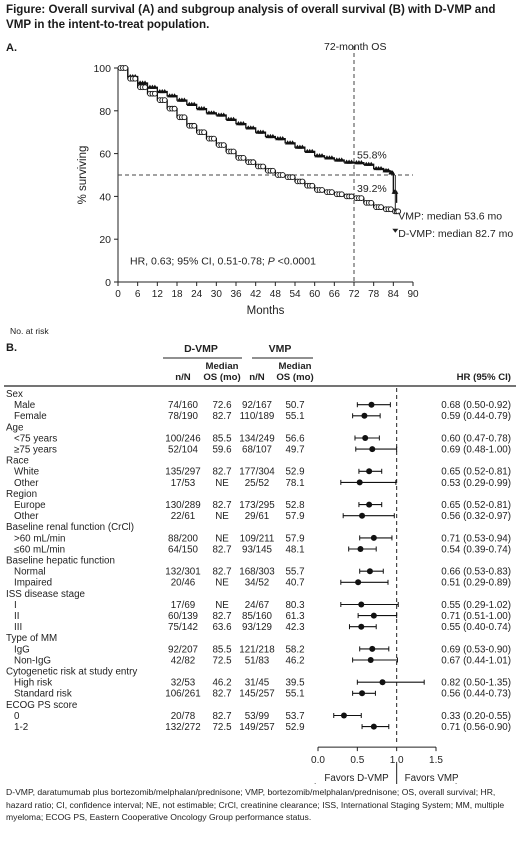  I want to click on vmp-median-os: 56.6, so click(295, 438).